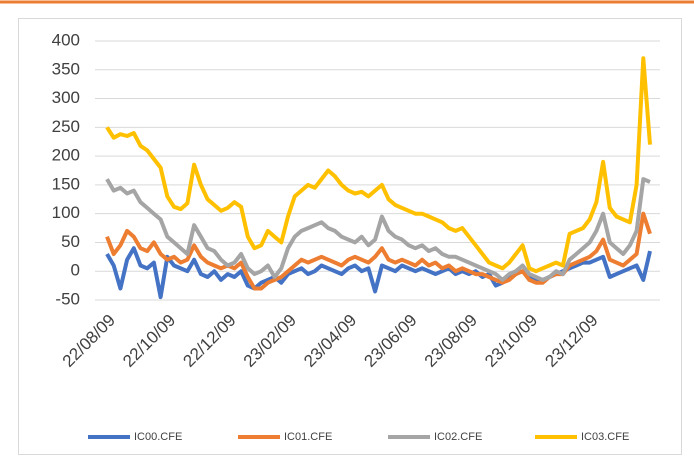 Image resolution: width=694 pixels, height=464 pixels. Describe the element at coordinates (66, 155) in the screenshot. I see `y-tick-label: 200` at that location.